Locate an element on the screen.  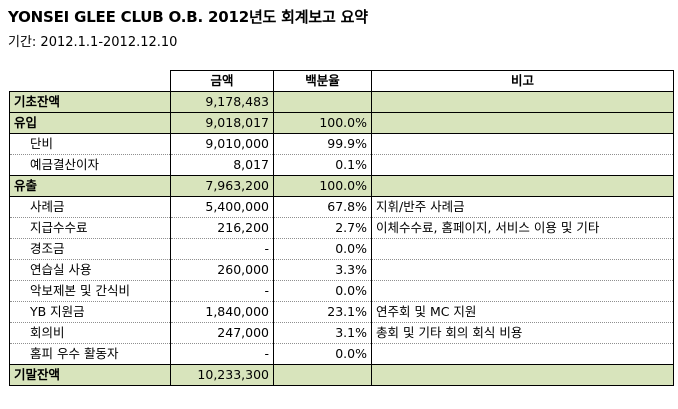
table-row: 경조금 -0.0% is located at coordinates (341, 249).